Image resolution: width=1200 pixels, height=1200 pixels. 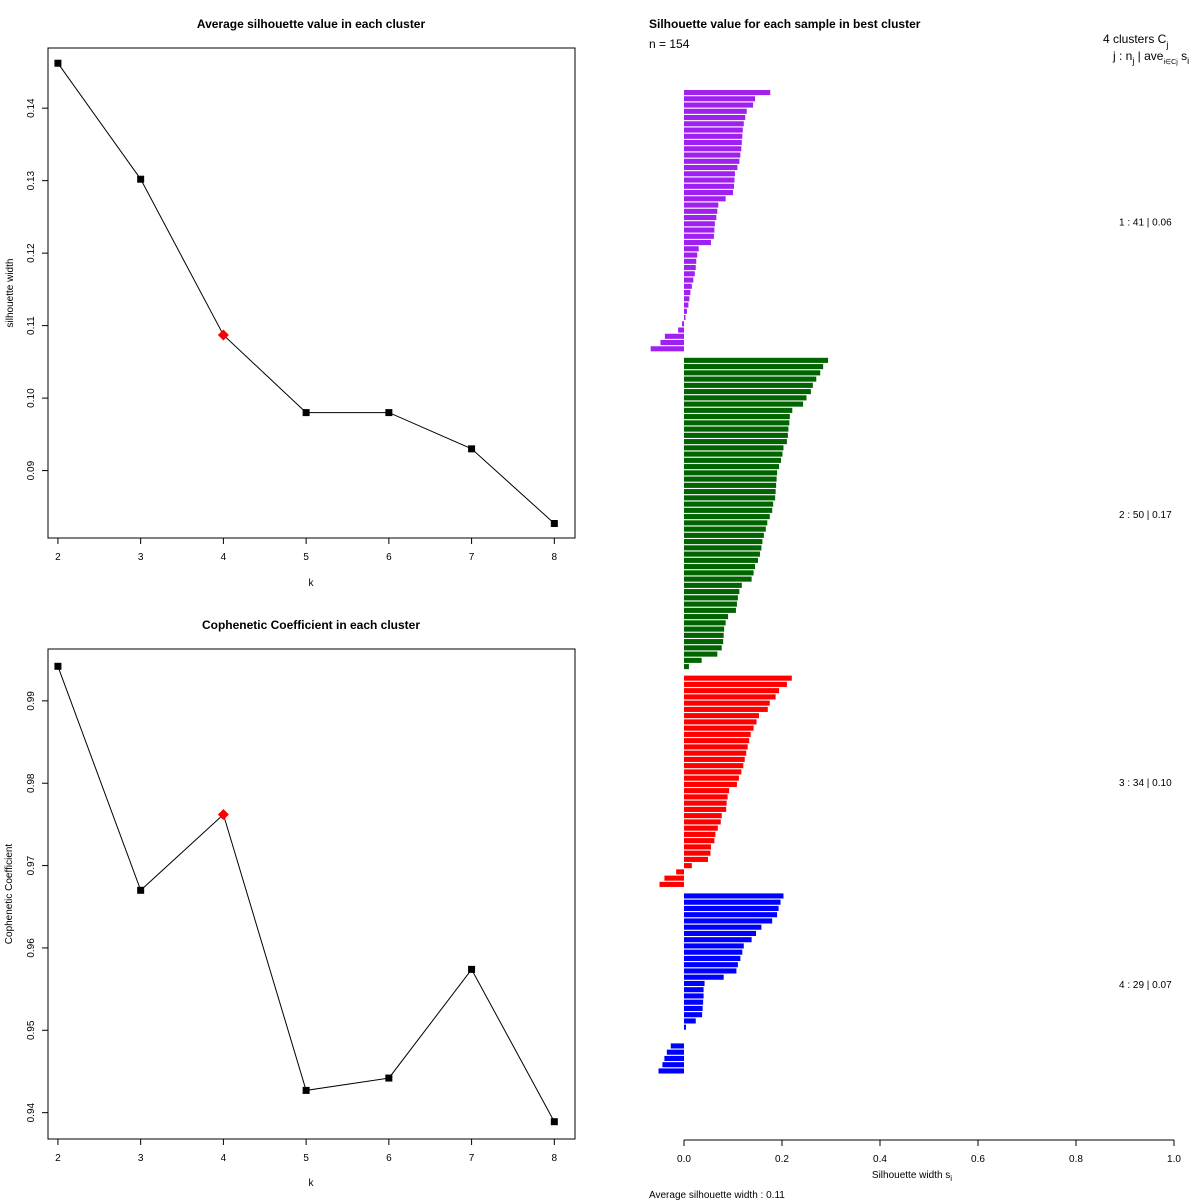 I want to click on chart2-ytick-label: 0.95, so click(x=31, y=1030).